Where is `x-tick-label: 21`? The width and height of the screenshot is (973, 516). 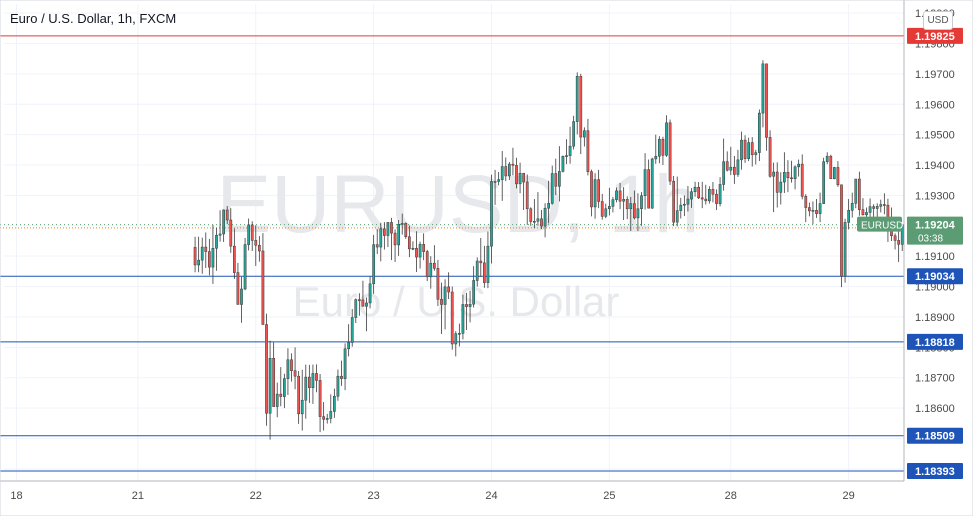 x-tick-label: 21 is located at coordinates (138, 496).